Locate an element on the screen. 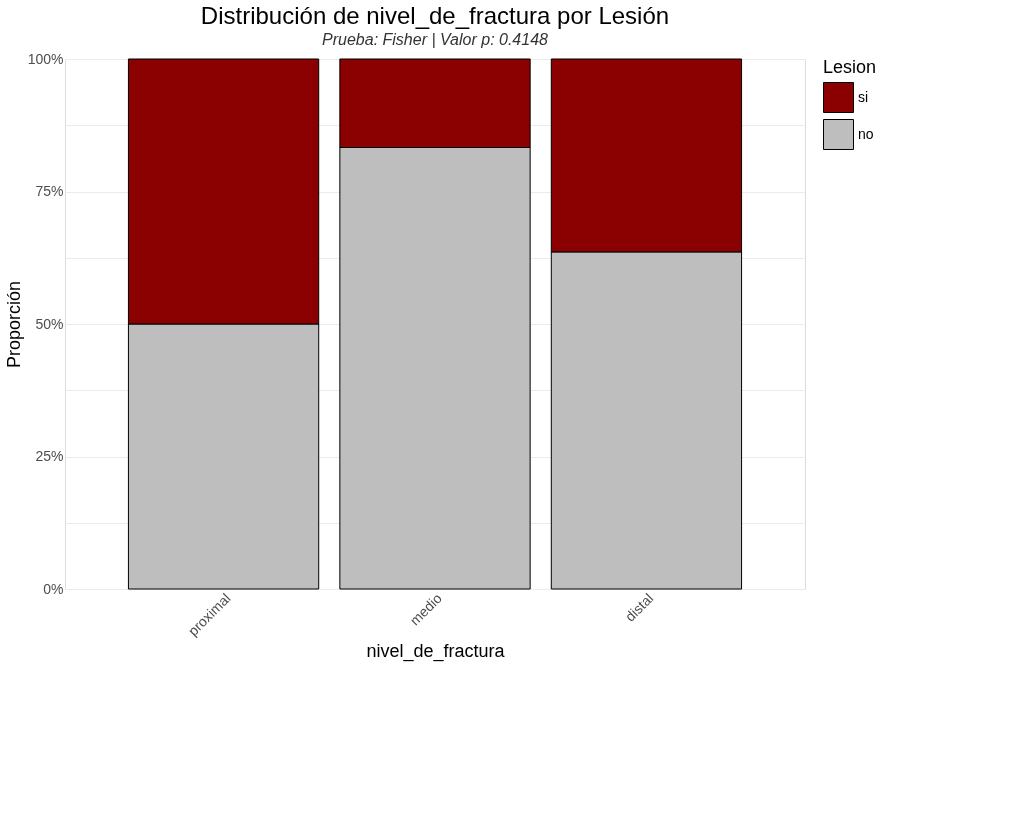 This screenshot has height=839, width=1034. chart-subtitle: Prueba: Fisher | Valor p: 0.4148 is located at coordinates (435, 39).